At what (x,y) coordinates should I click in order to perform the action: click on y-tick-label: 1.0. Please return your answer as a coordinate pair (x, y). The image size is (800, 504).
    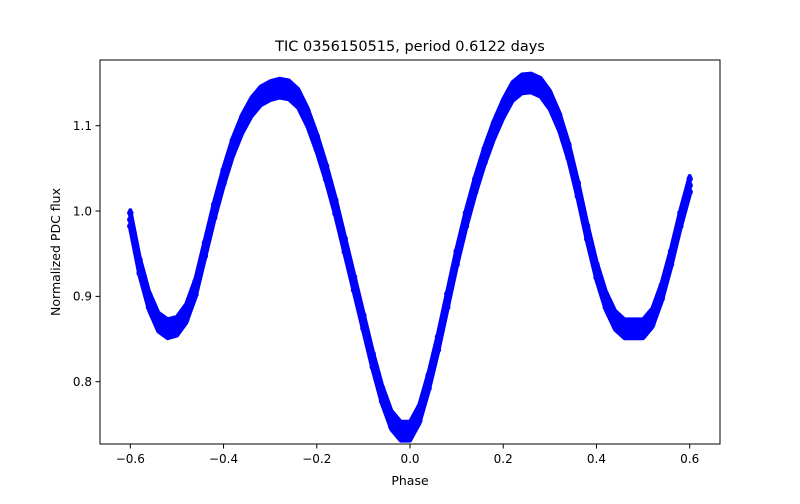
    Looking at the image, I should click on (82, 211).